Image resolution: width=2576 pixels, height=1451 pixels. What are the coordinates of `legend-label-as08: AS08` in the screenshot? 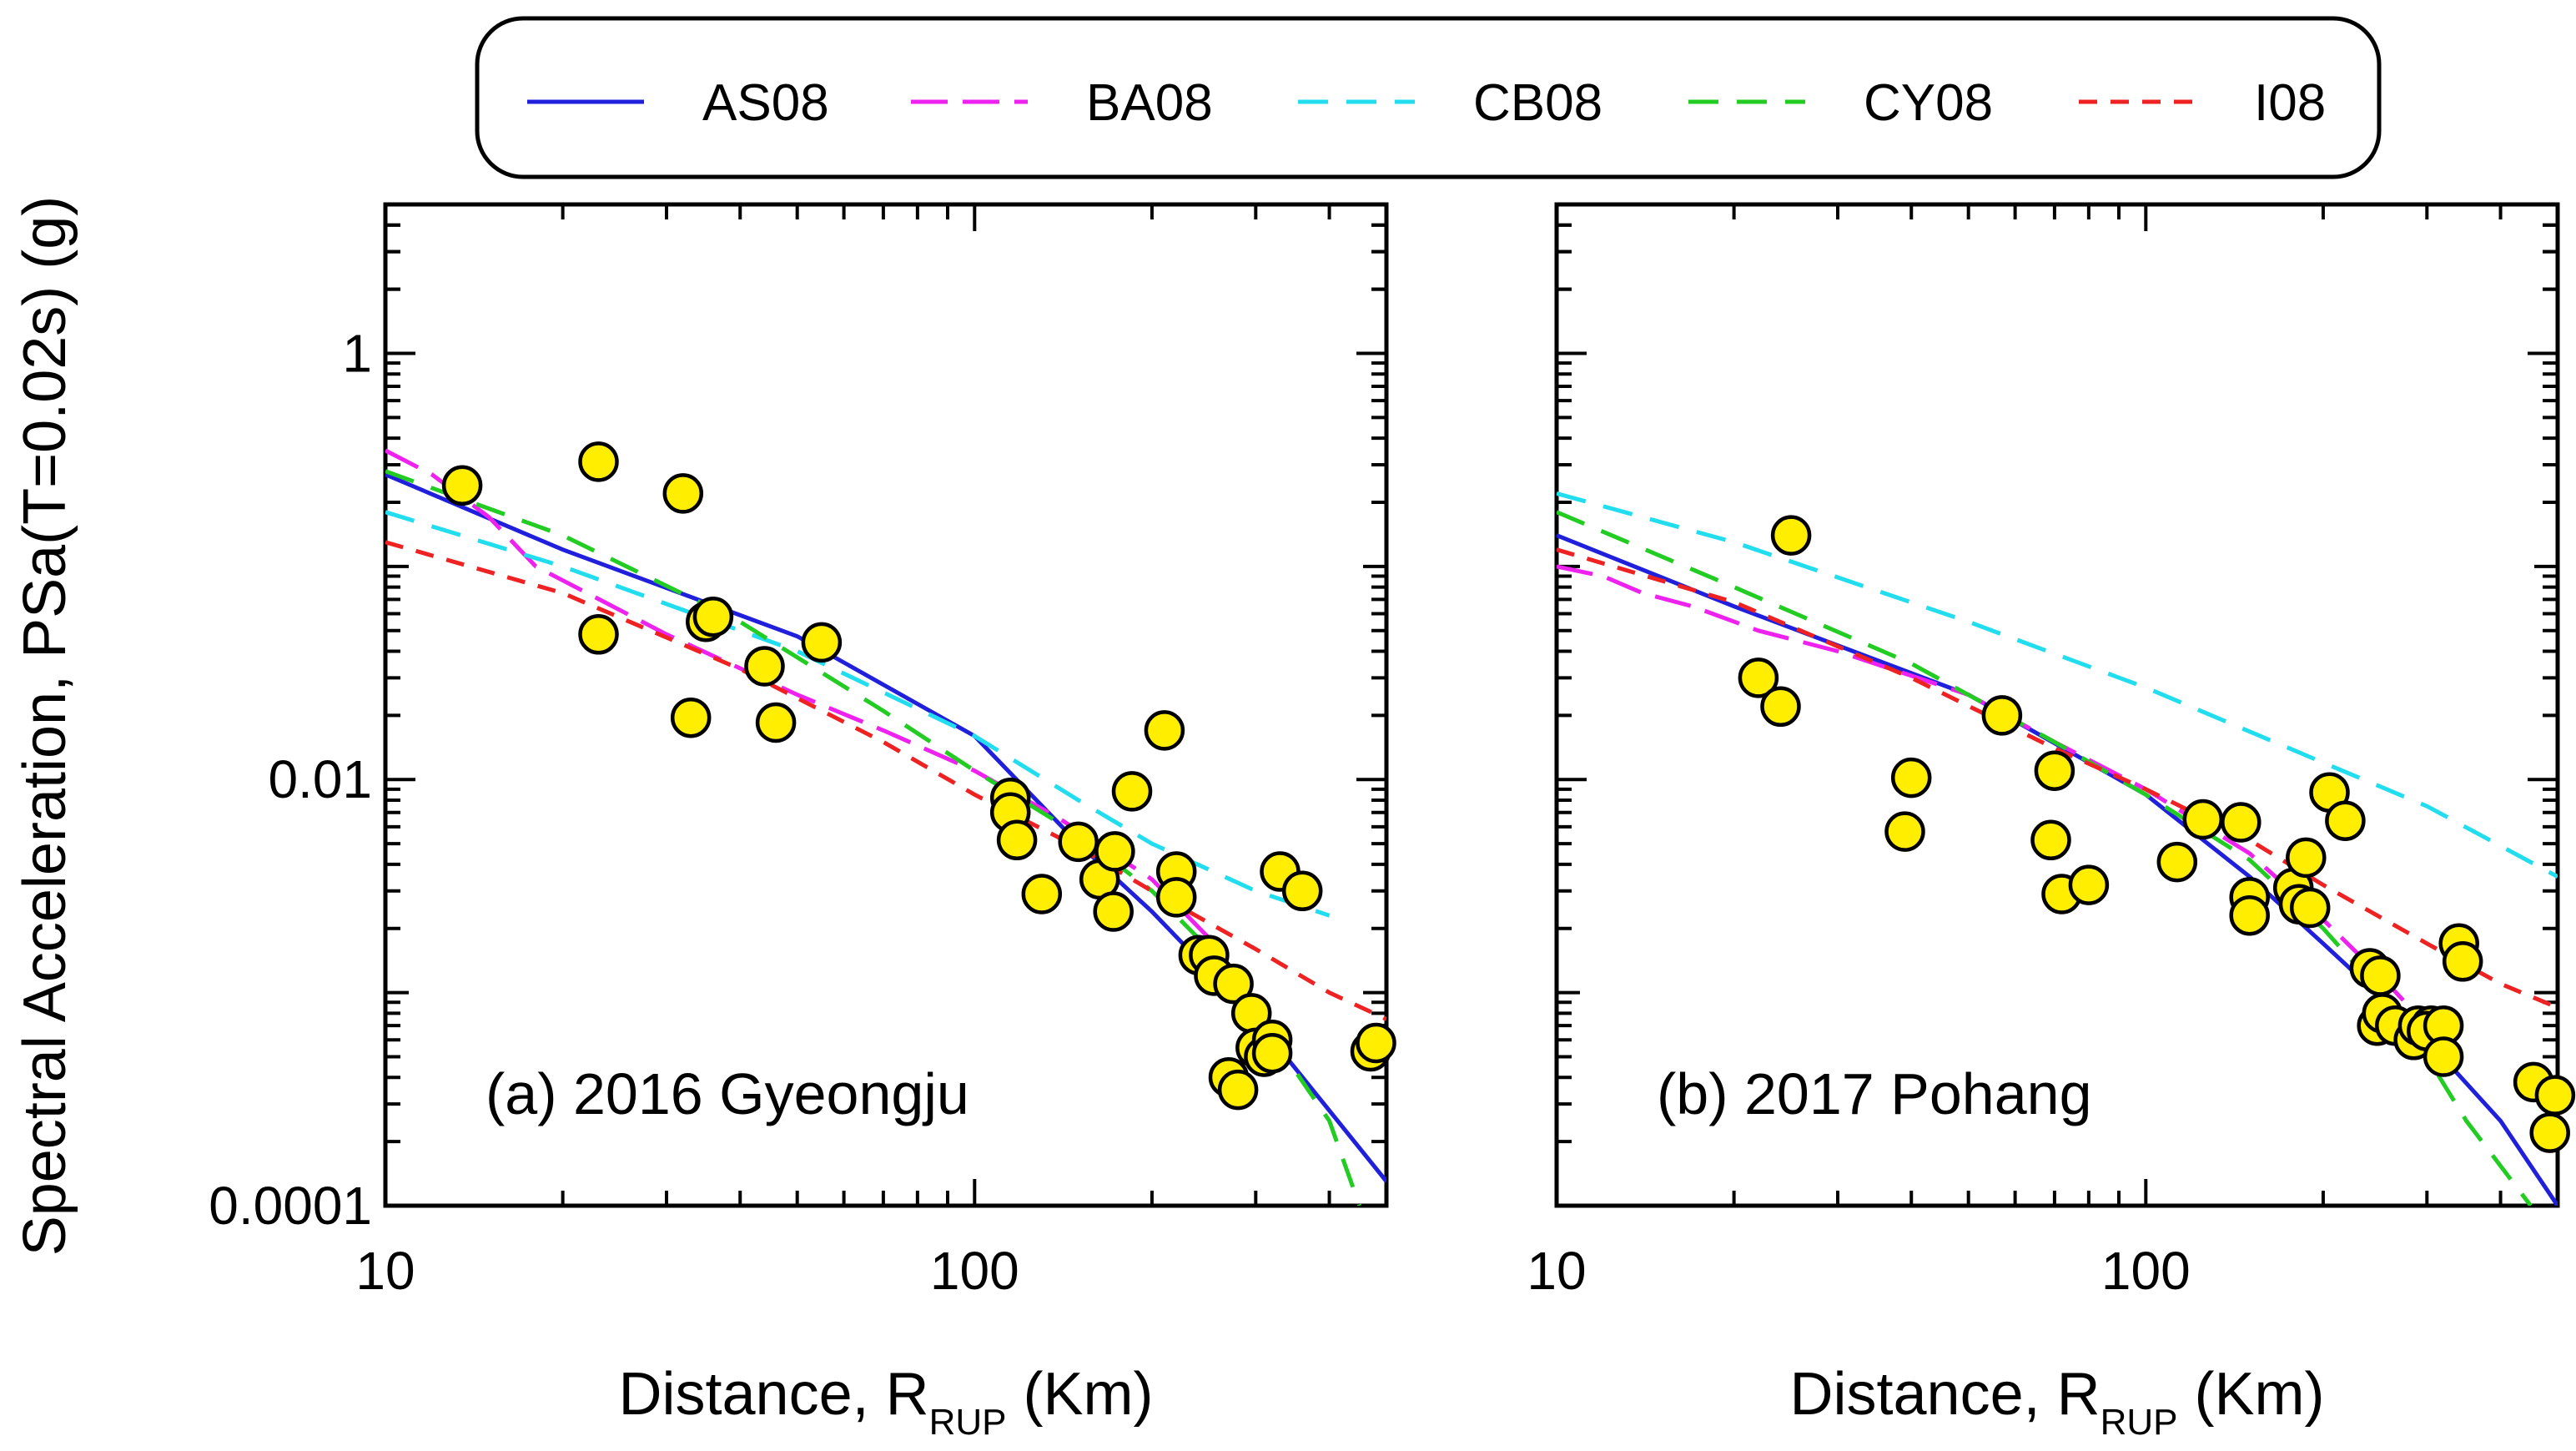 It's located at (765, 103).